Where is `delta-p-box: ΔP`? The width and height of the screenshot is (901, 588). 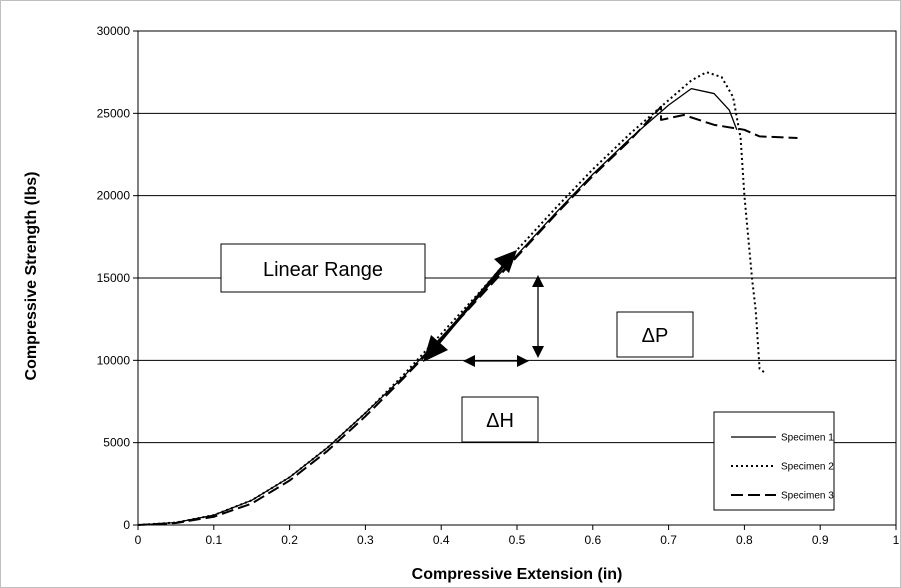
delta-p-box: ΔP is located at coordinates (655, 334).